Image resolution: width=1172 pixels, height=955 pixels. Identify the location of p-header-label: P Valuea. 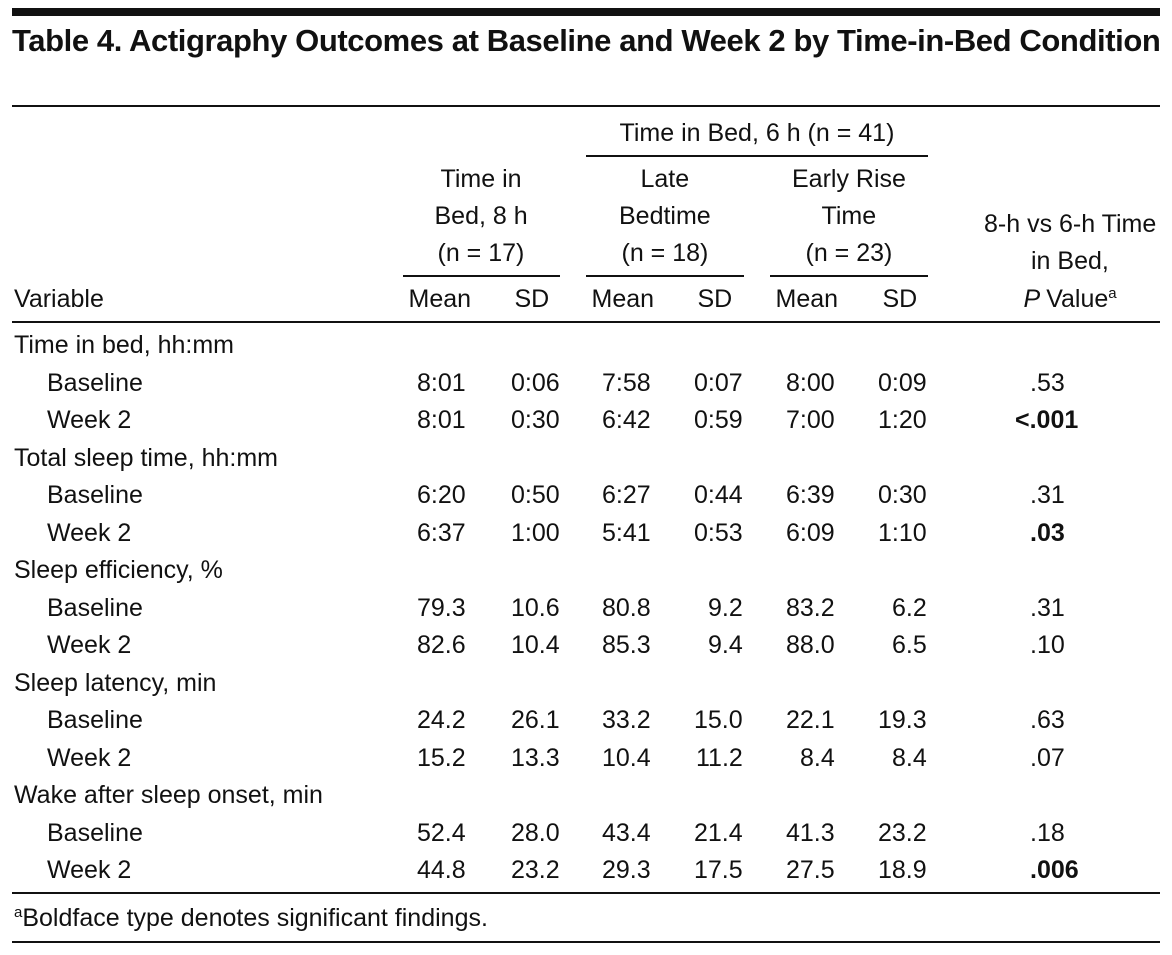
(1070, 299).